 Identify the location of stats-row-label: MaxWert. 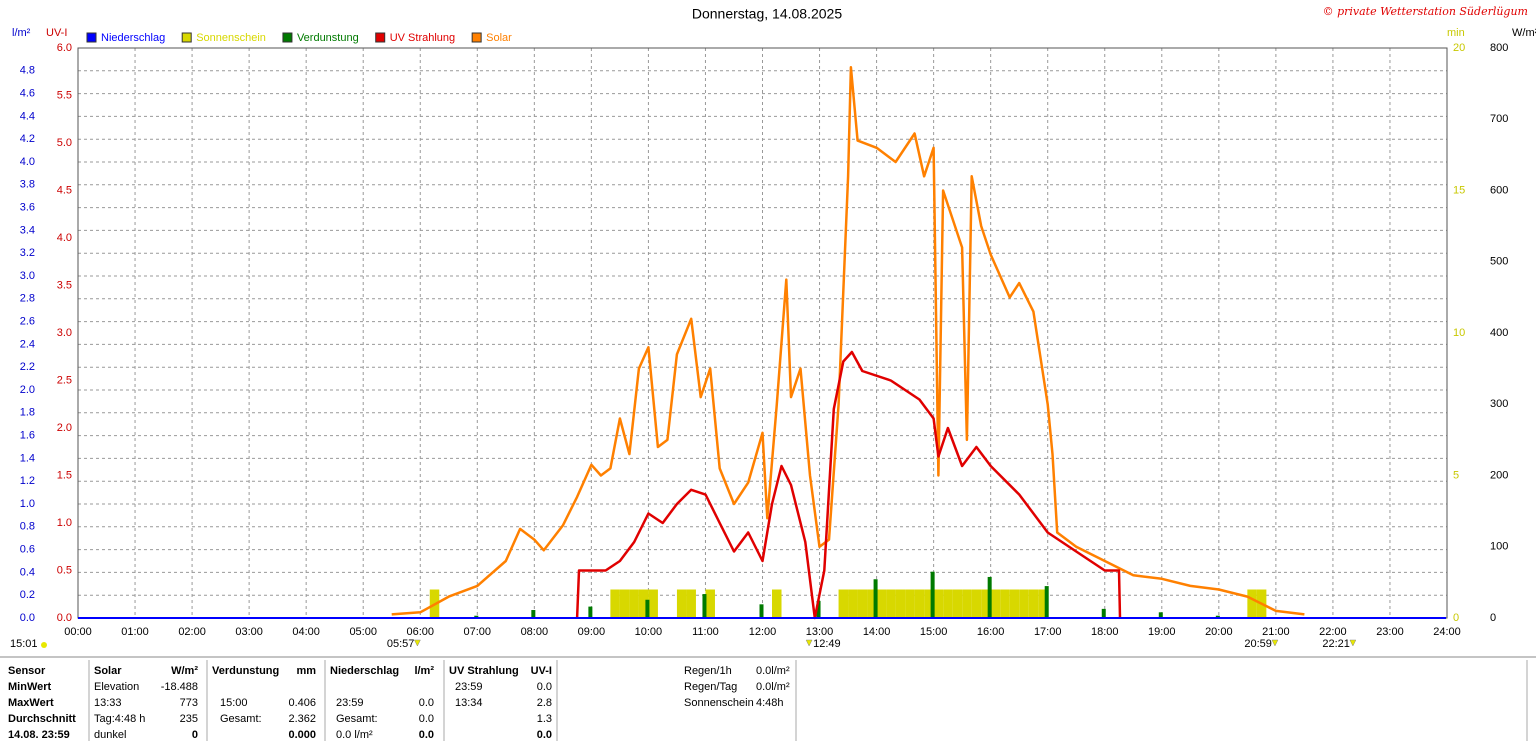
(31, 703).